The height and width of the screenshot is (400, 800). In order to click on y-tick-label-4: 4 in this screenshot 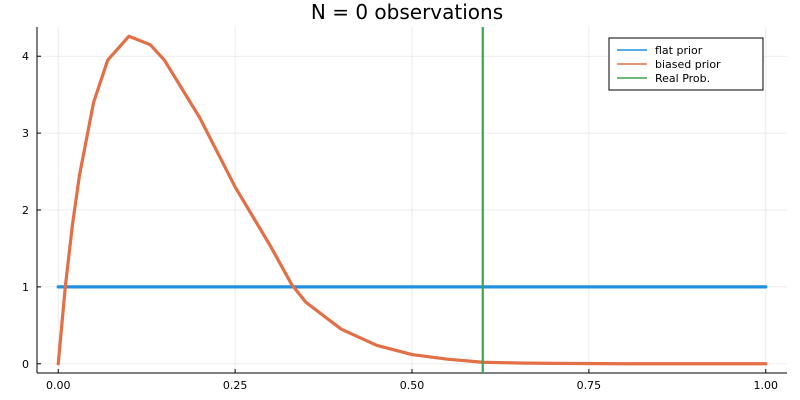, I will do `click(25, 56)`.